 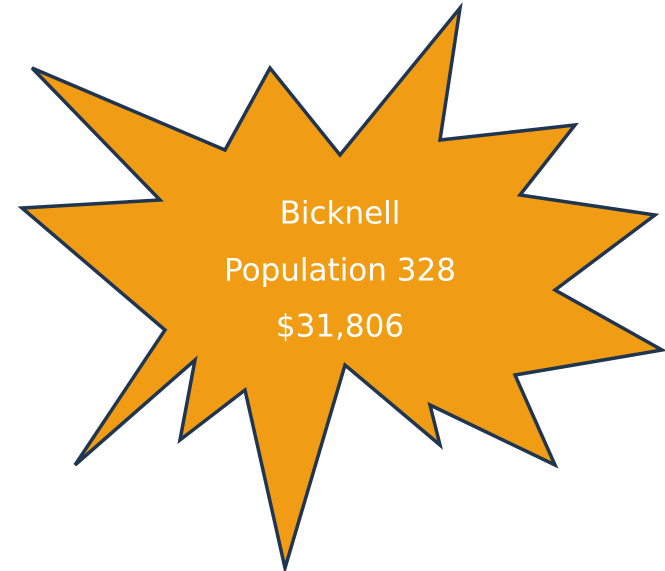 What do you see at coordinates (340, 327) in the screenshot?
I see `label-line: $31,806` at bounding box center [340, 327].